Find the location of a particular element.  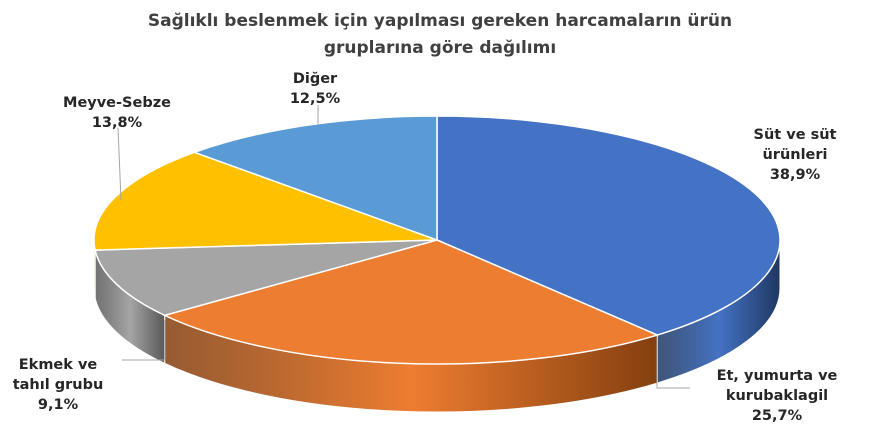

slice-name-2-0: Ekmek ve is located at coordinates (58, 365).